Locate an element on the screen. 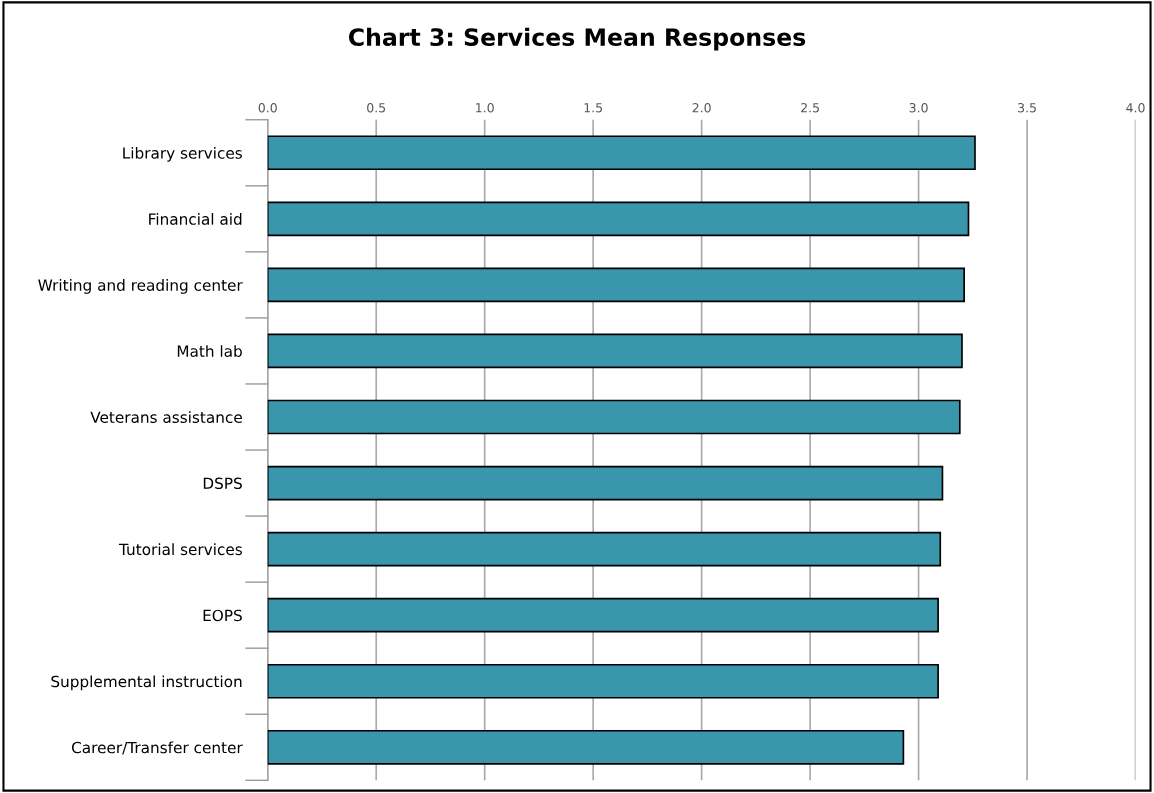 This screenshot has width=1154, height=793. y-tick-label: Writing and reading center is located at coordinates (140, 286).